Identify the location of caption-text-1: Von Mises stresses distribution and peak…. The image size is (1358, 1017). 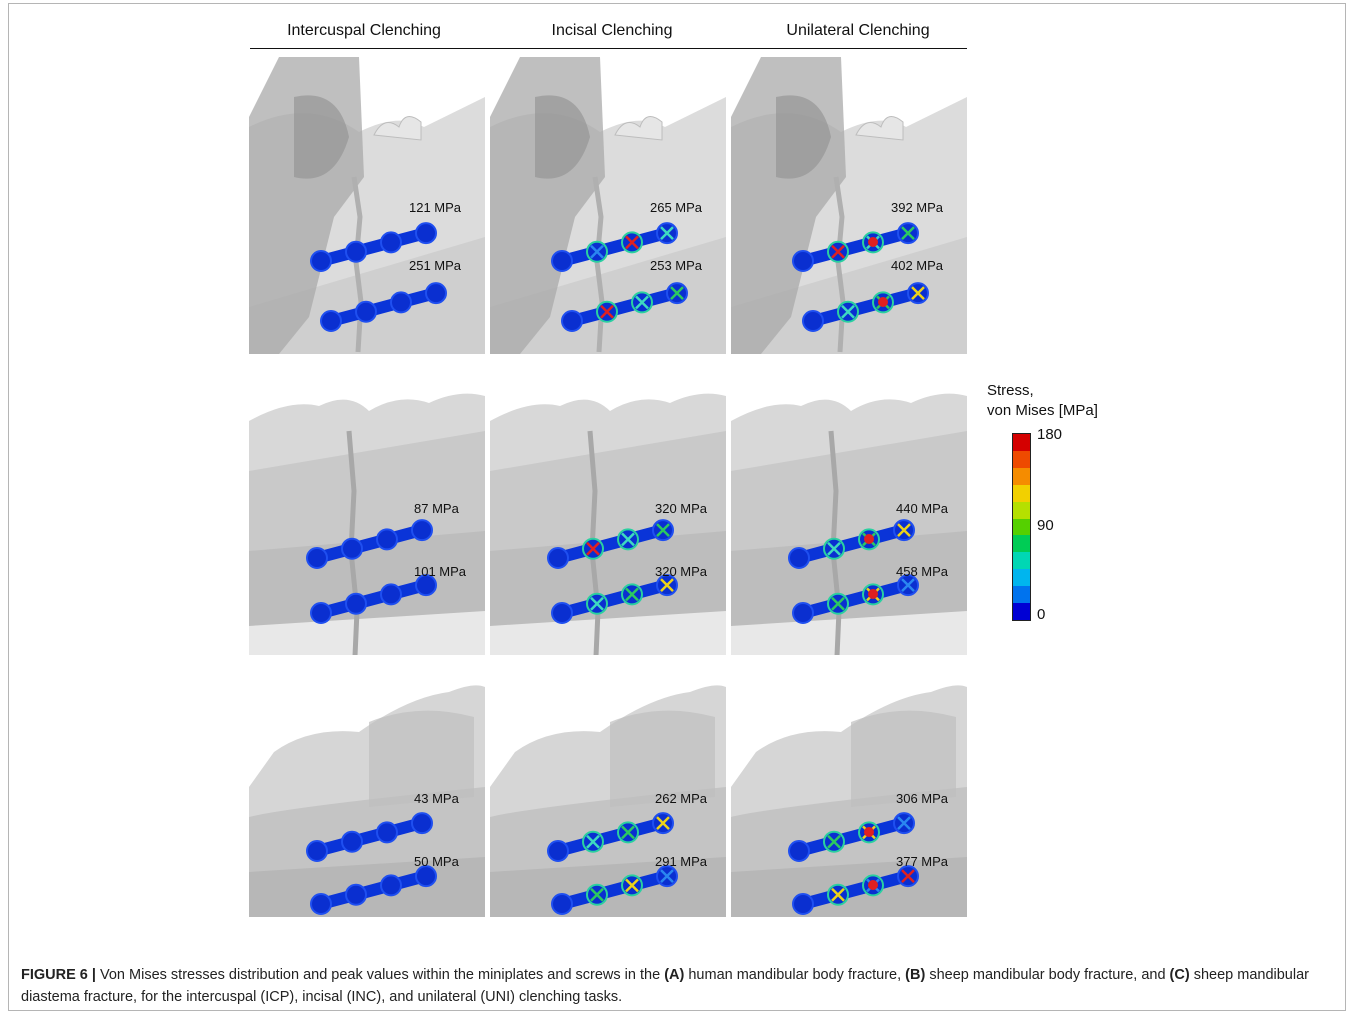
(380, 975).